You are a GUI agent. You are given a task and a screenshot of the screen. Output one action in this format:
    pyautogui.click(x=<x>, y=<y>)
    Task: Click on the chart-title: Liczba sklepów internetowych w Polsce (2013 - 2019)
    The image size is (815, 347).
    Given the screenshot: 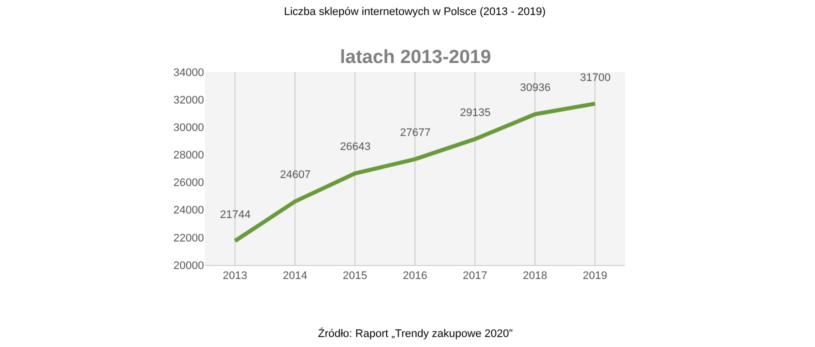 What is the action you would take?
    pyautogui.click(x=415, y=12)
    